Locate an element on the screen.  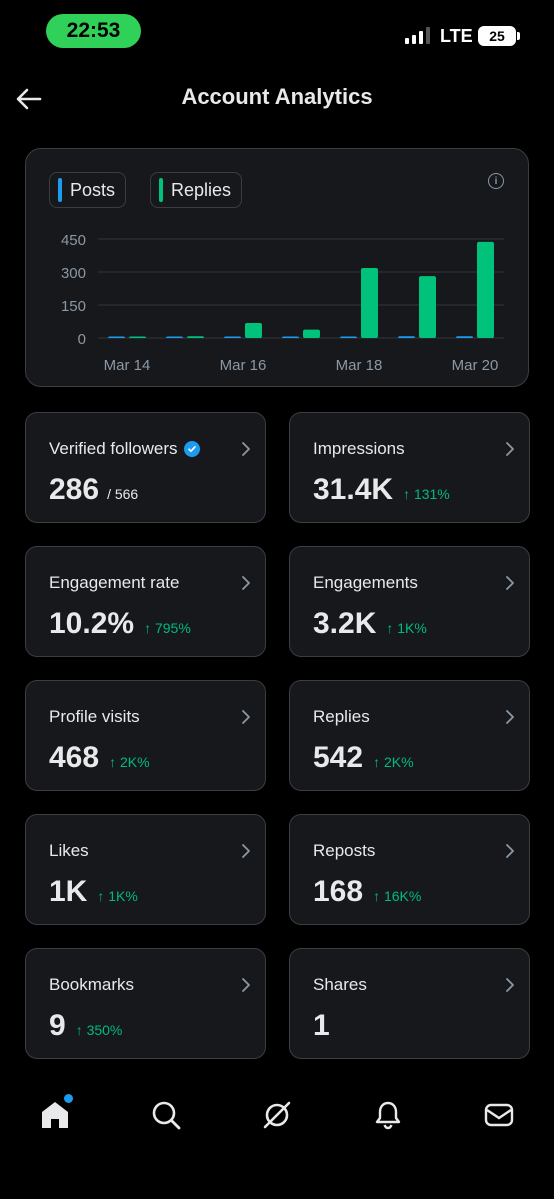
legend-posts-label: Posts is located at coordinates (93, 189).